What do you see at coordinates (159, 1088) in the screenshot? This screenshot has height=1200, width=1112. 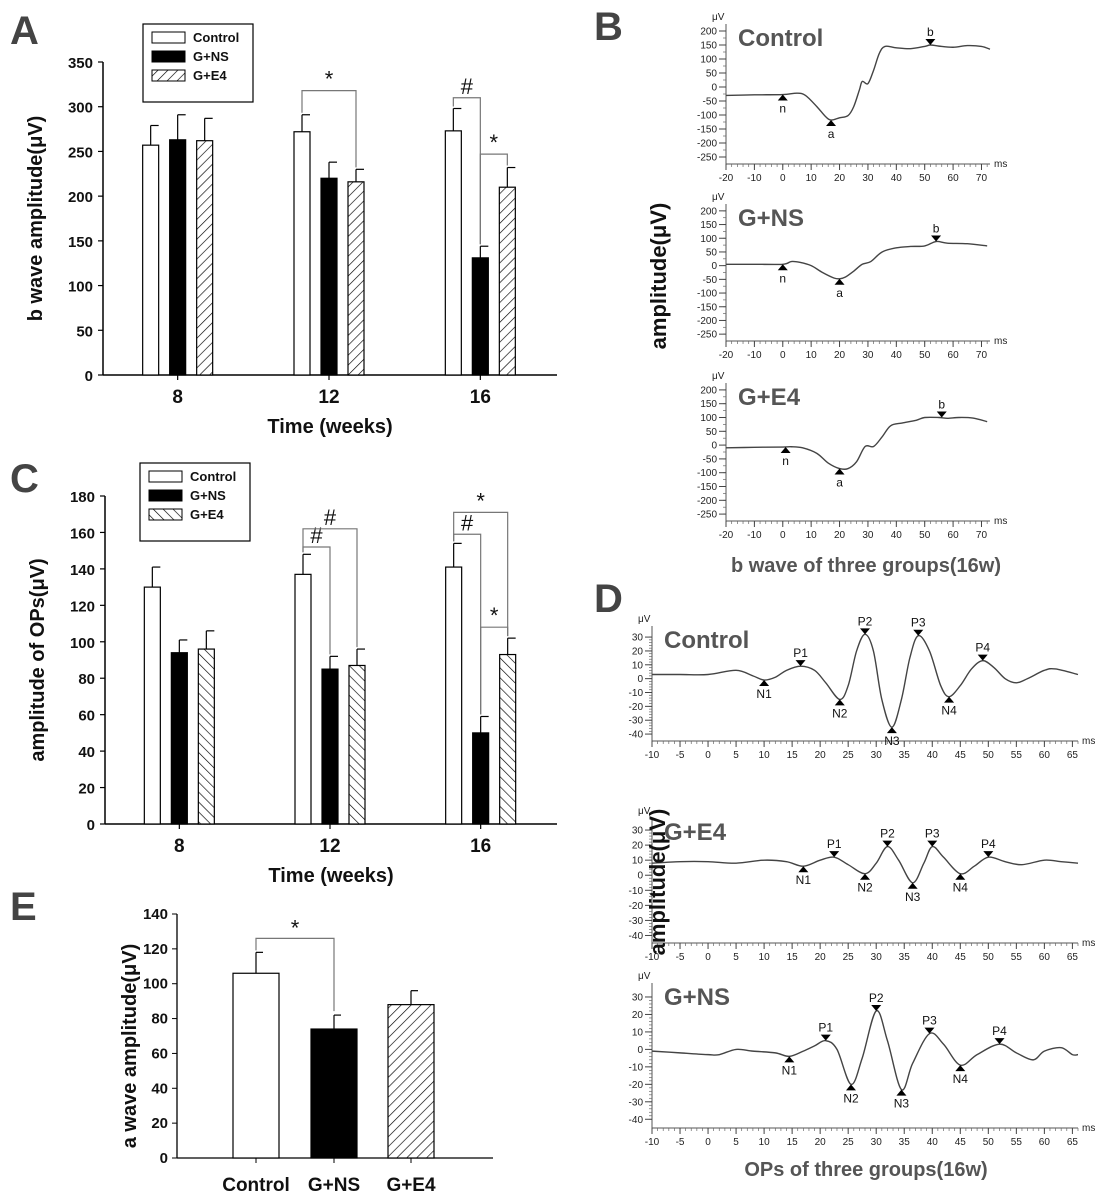 I see `y-tick-label: 40` at bounding box center [159, 1088].